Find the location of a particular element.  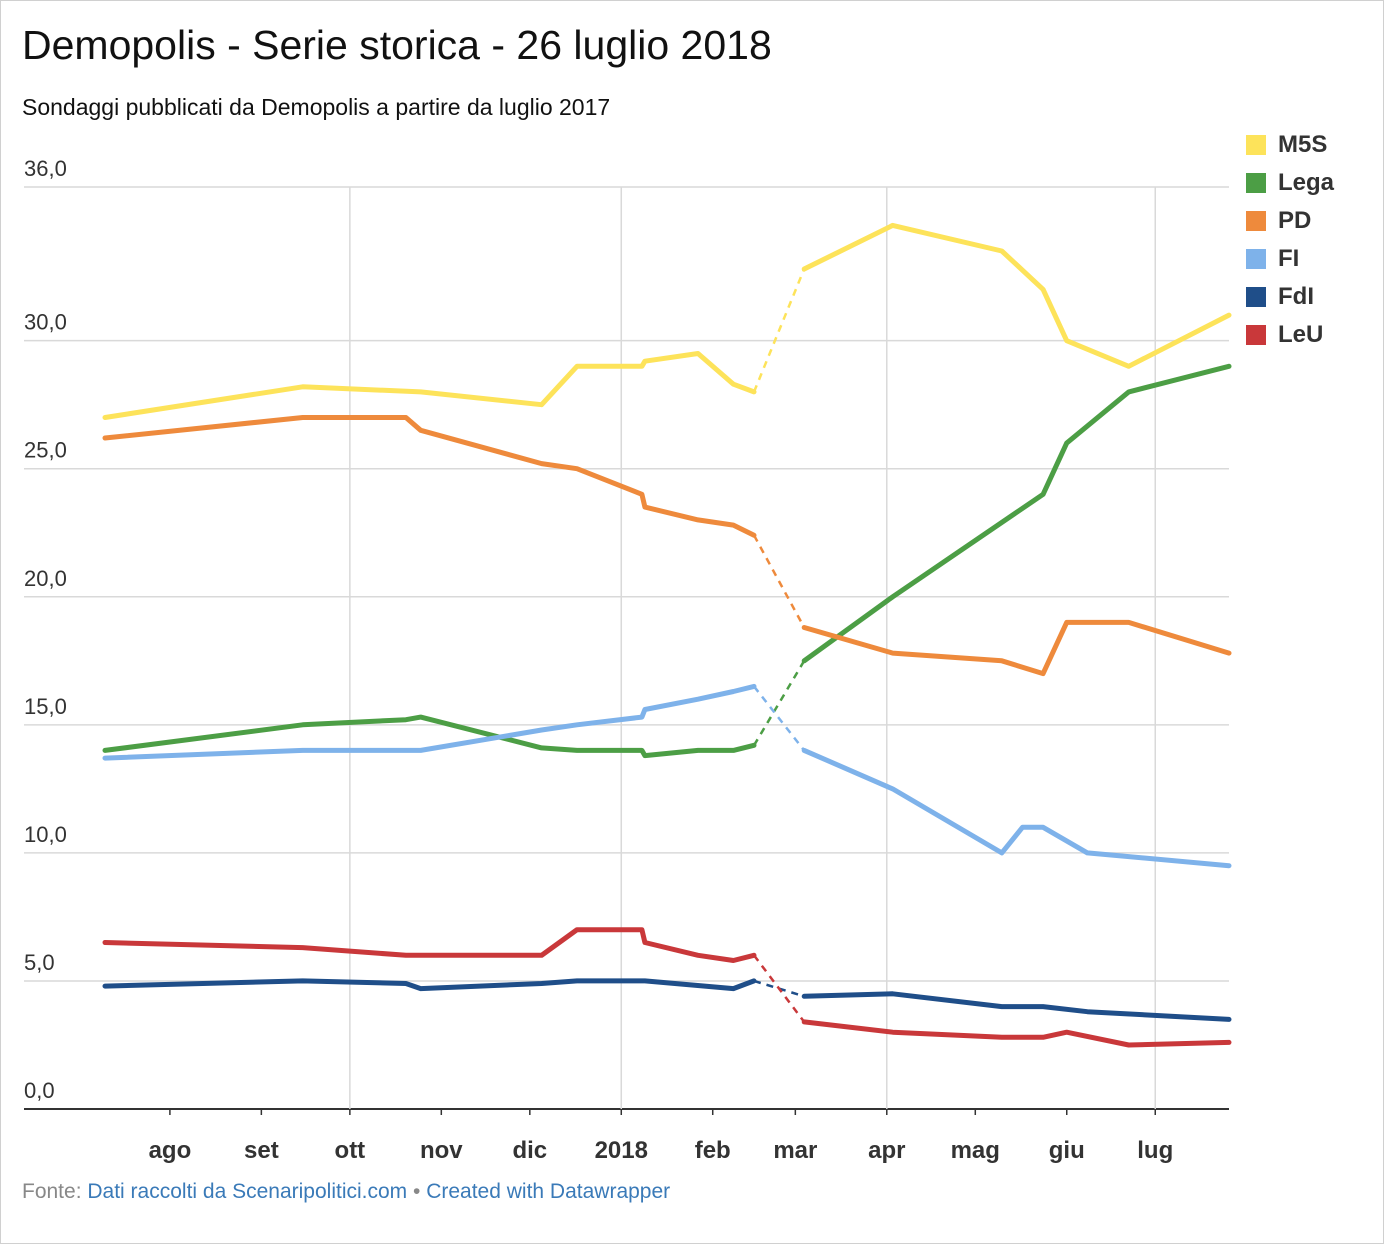

x-tick-label: ott is located at coordinates (350, 1150).